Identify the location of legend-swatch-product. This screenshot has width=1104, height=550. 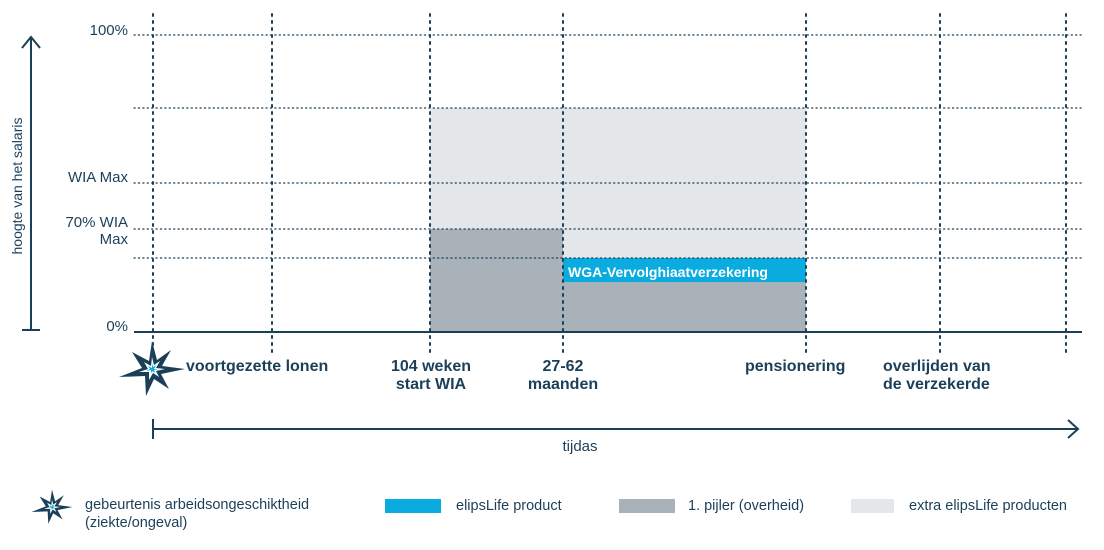
(413, 506).